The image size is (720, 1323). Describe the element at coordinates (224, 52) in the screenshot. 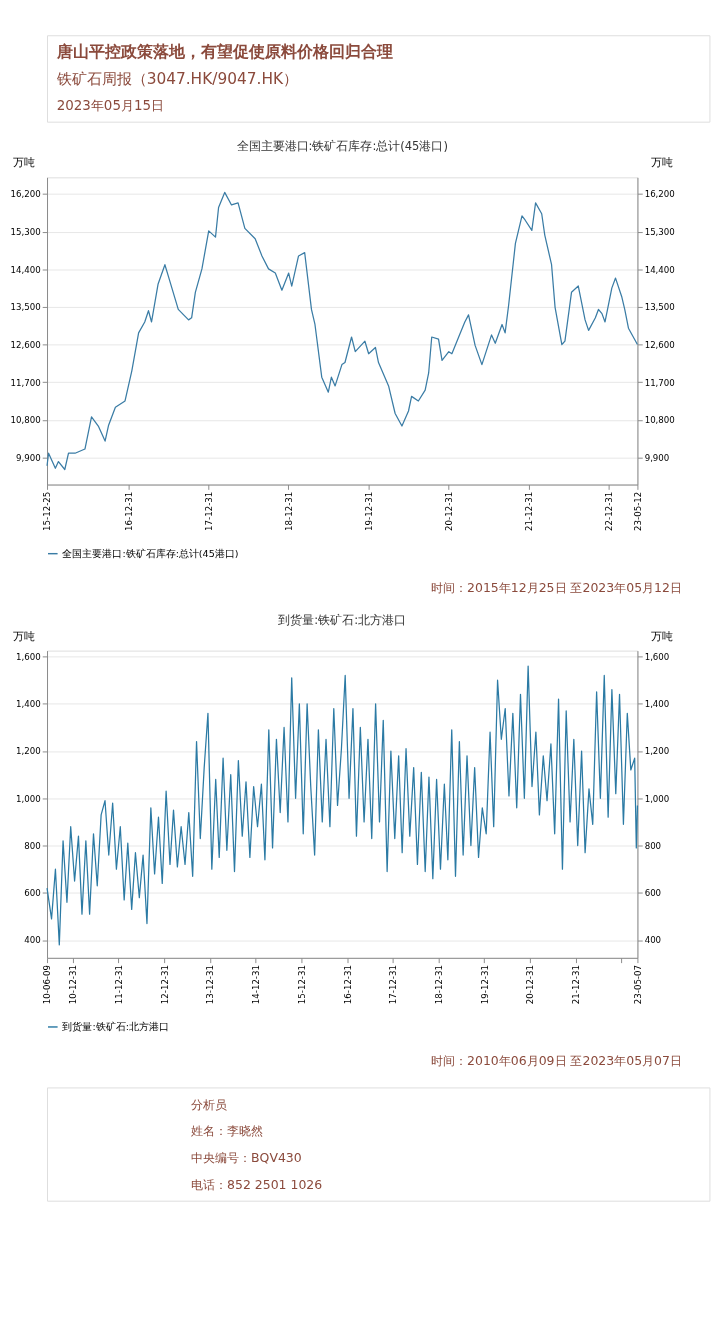

I see `text: 唐山平控政策落地，有望促使原料价格回归合理` at that location.